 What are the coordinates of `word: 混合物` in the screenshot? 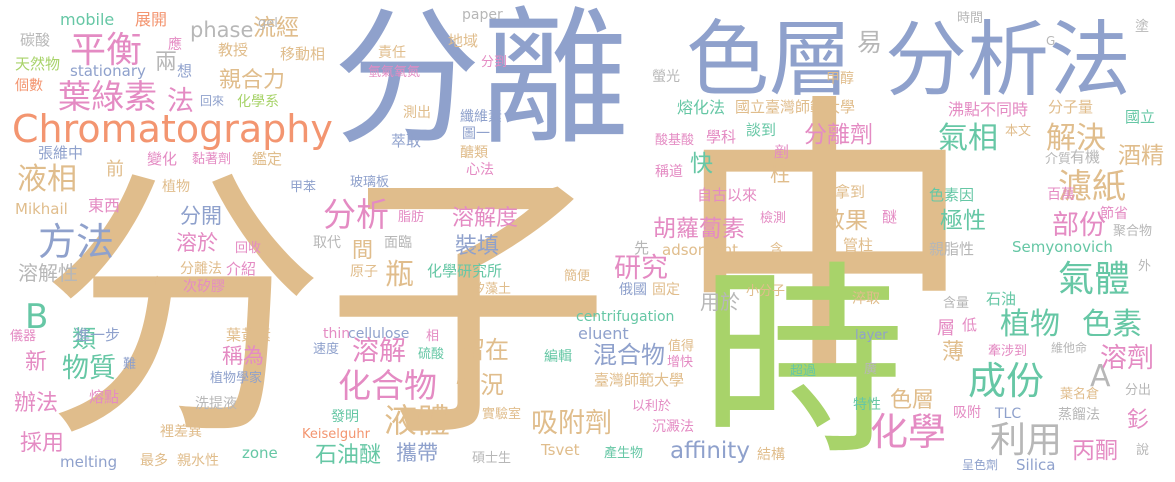 It's located at (629, 355).